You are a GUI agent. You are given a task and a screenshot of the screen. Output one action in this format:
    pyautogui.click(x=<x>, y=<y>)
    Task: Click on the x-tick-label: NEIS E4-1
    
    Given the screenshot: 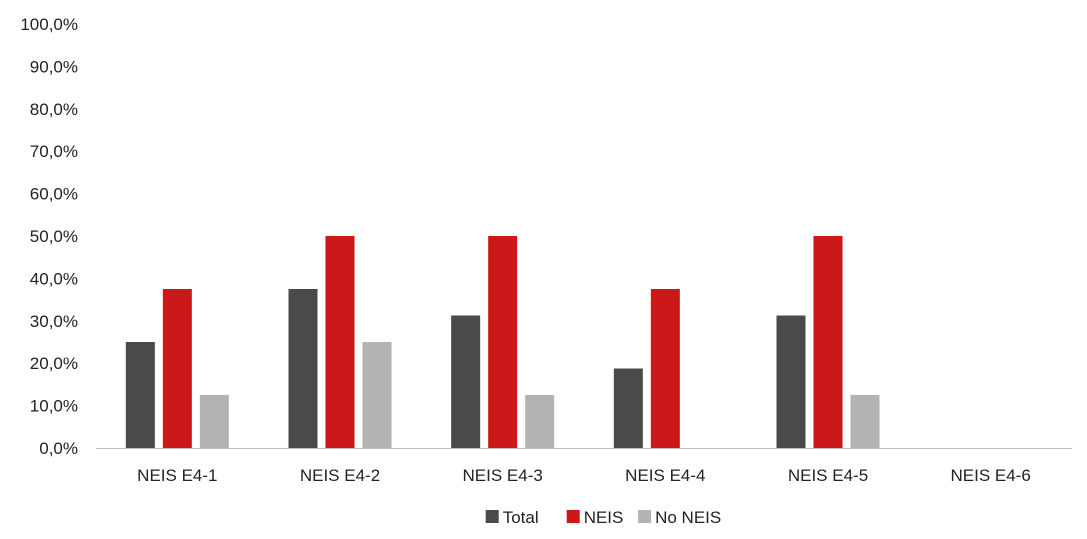 What is the action you would take?
    pyautogui.click(x=177, y=475)
    